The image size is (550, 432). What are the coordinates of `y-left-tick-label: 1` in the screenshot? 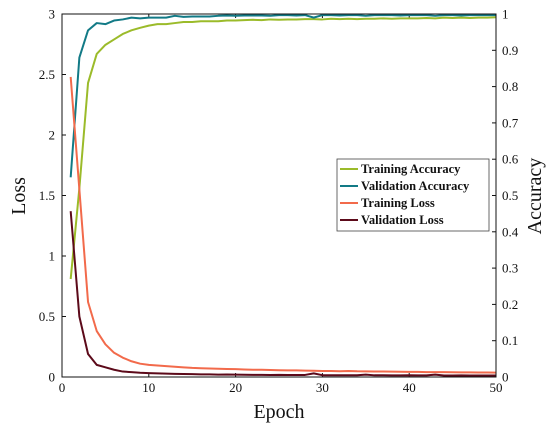 It's located at (52, 256).